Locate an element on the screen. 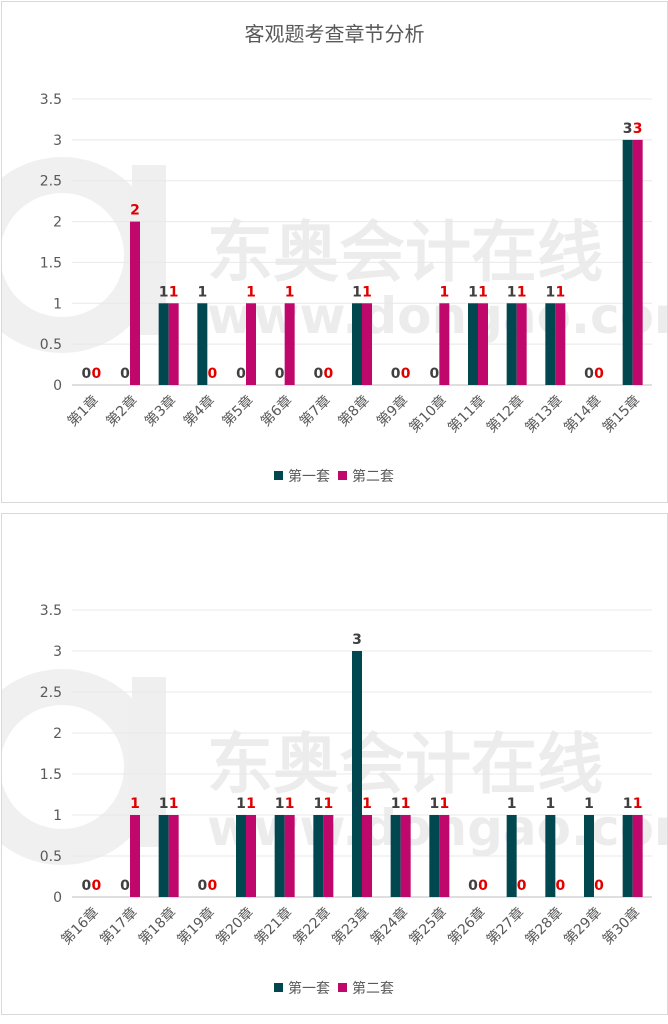 This screenshot has height=1024, width=668. y-tick-label: 1 is located at coordinates (57, 816).